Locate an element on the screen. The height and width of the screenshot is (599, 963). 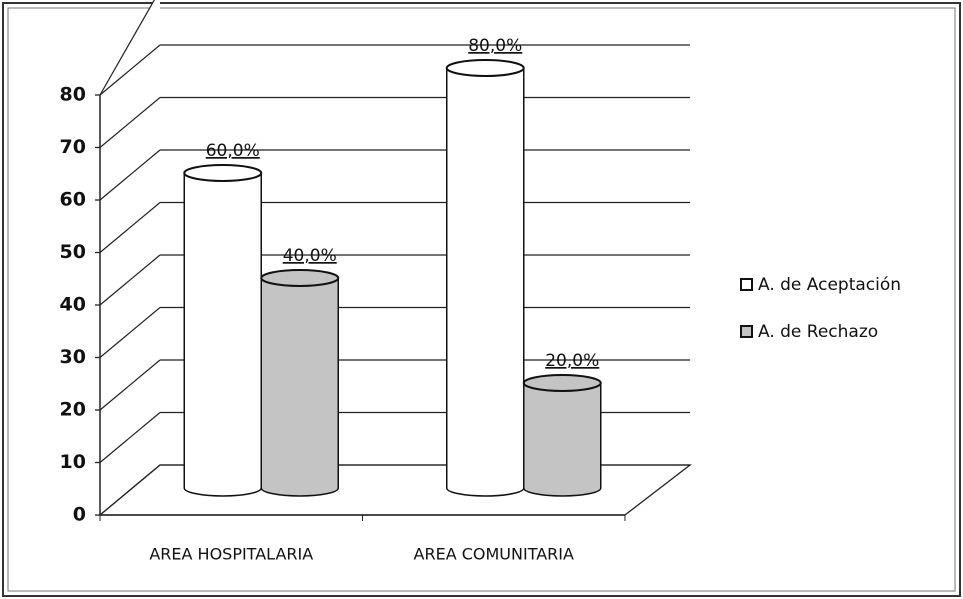
y-tick-label: 30 is located at coordinates (73, 357).